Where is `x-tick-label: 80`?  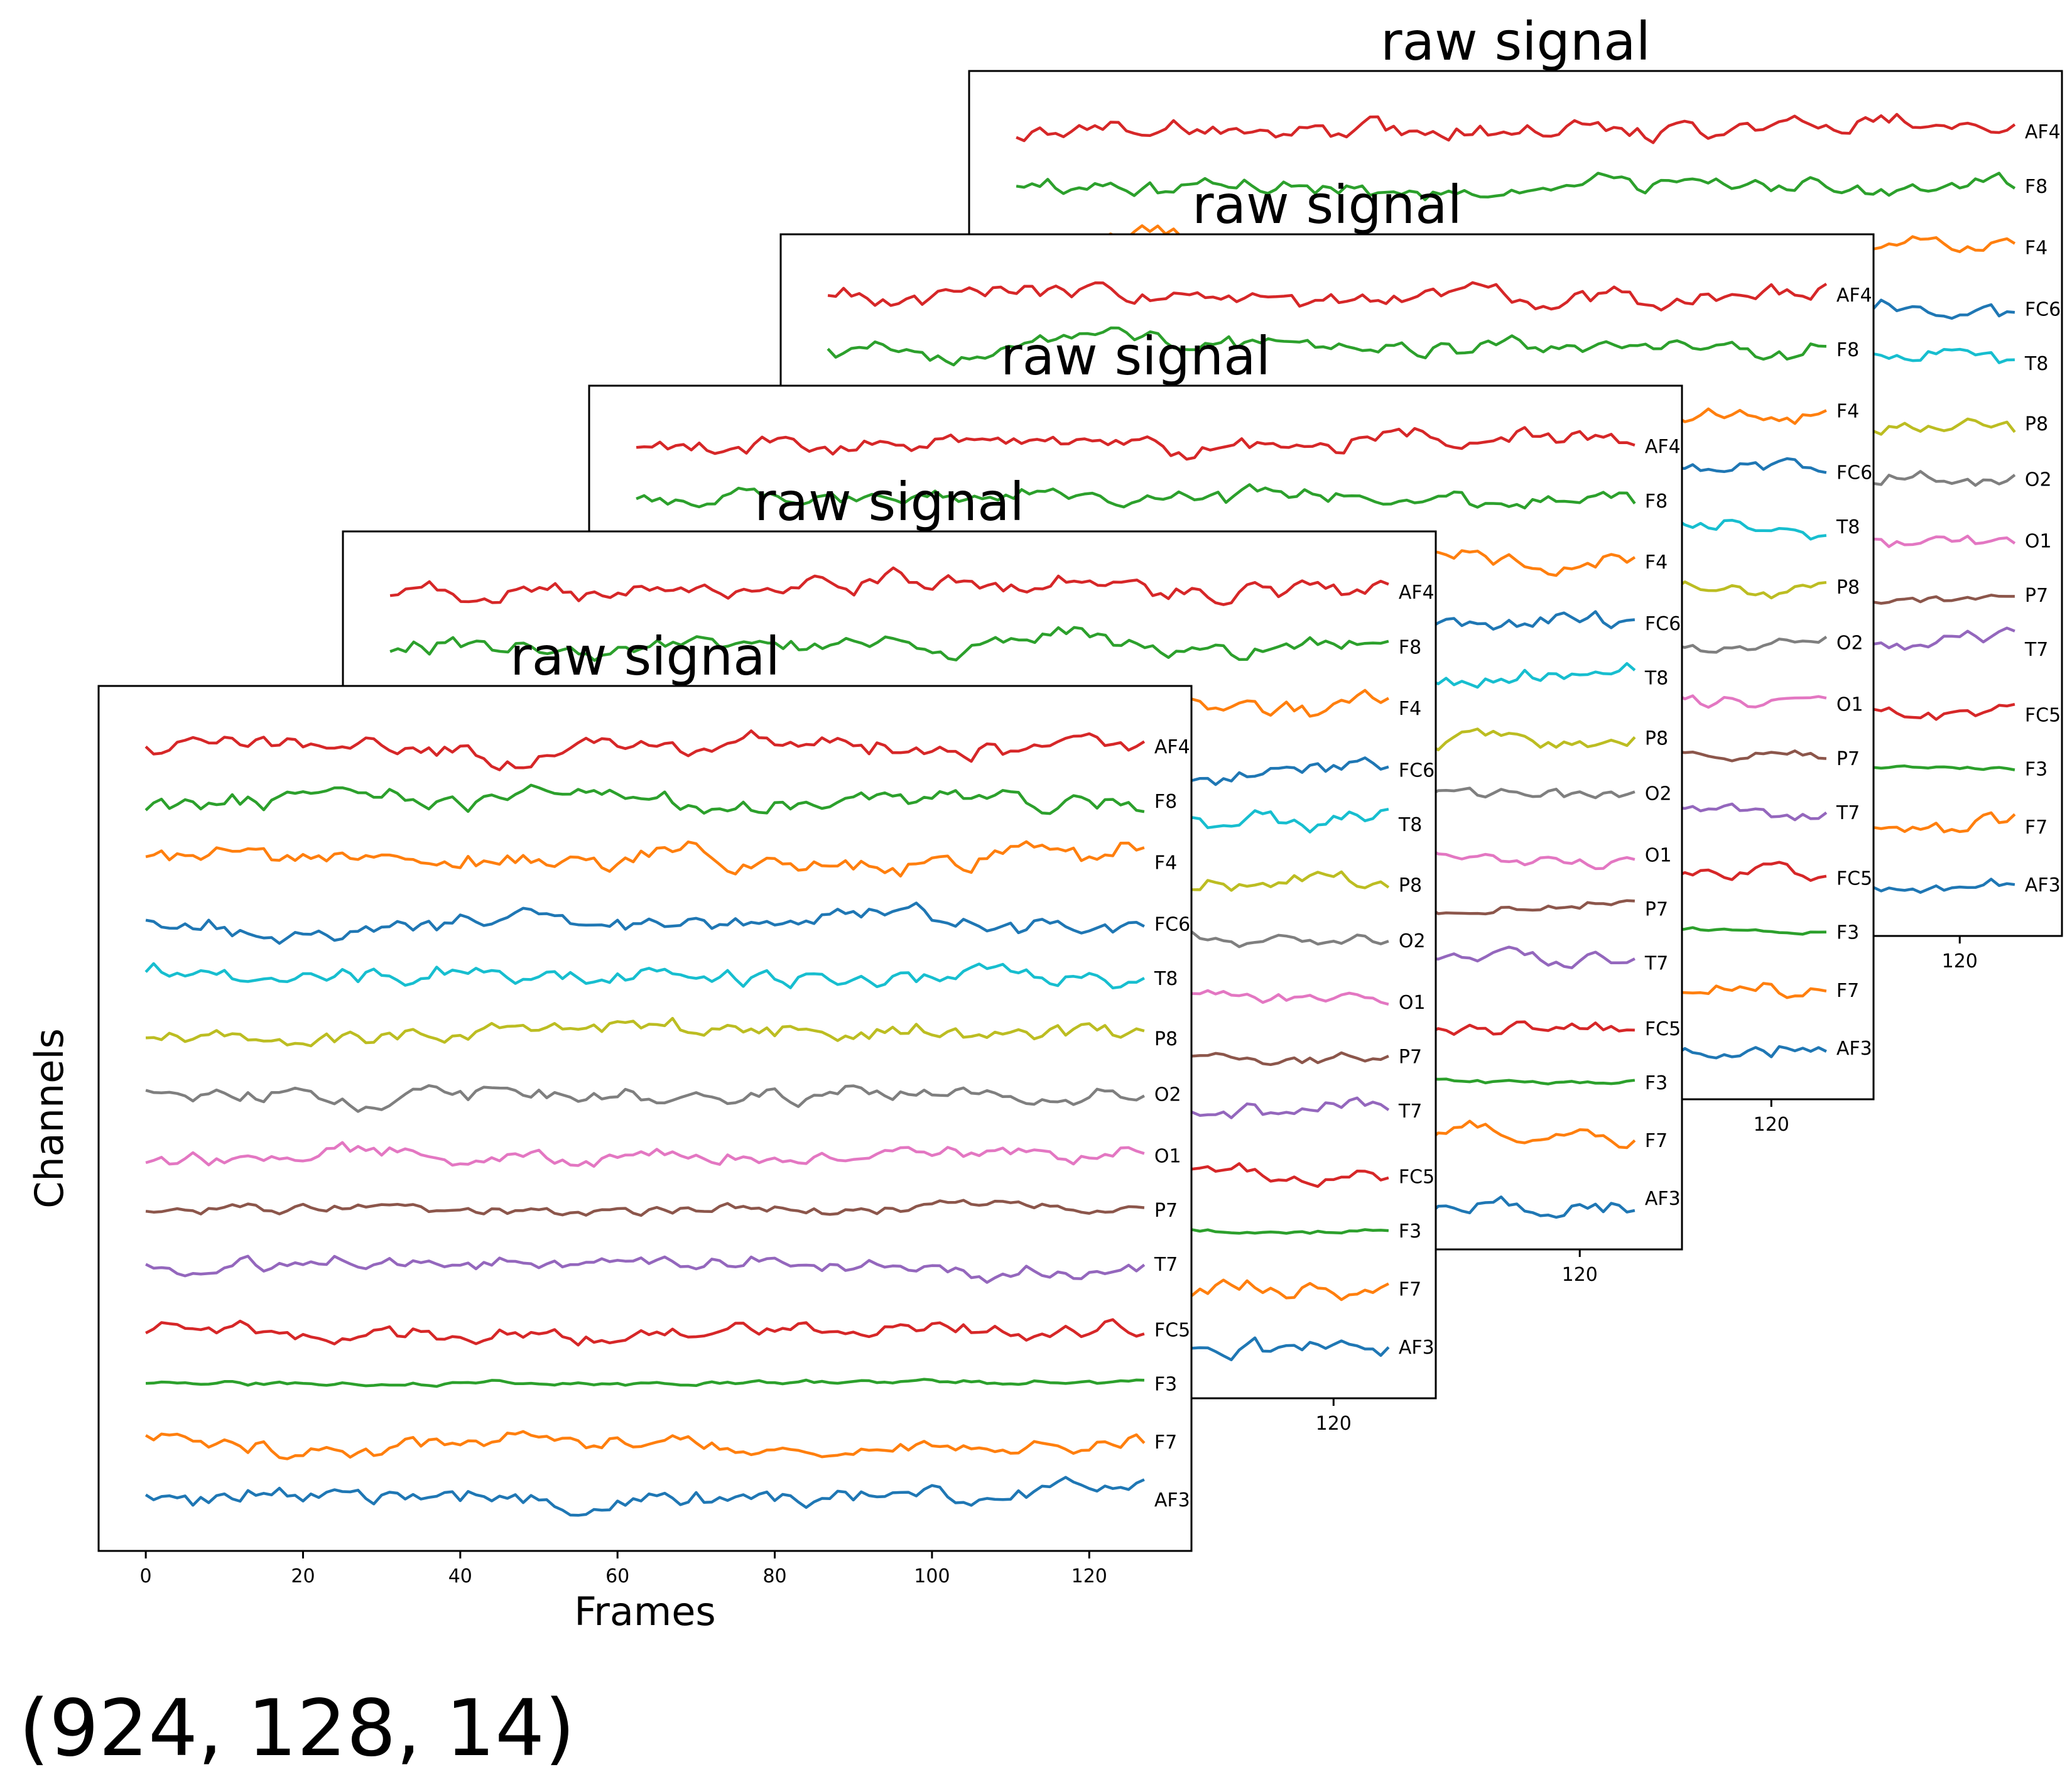 x-tick-label: 80 is located at coordinates (774, 1576).